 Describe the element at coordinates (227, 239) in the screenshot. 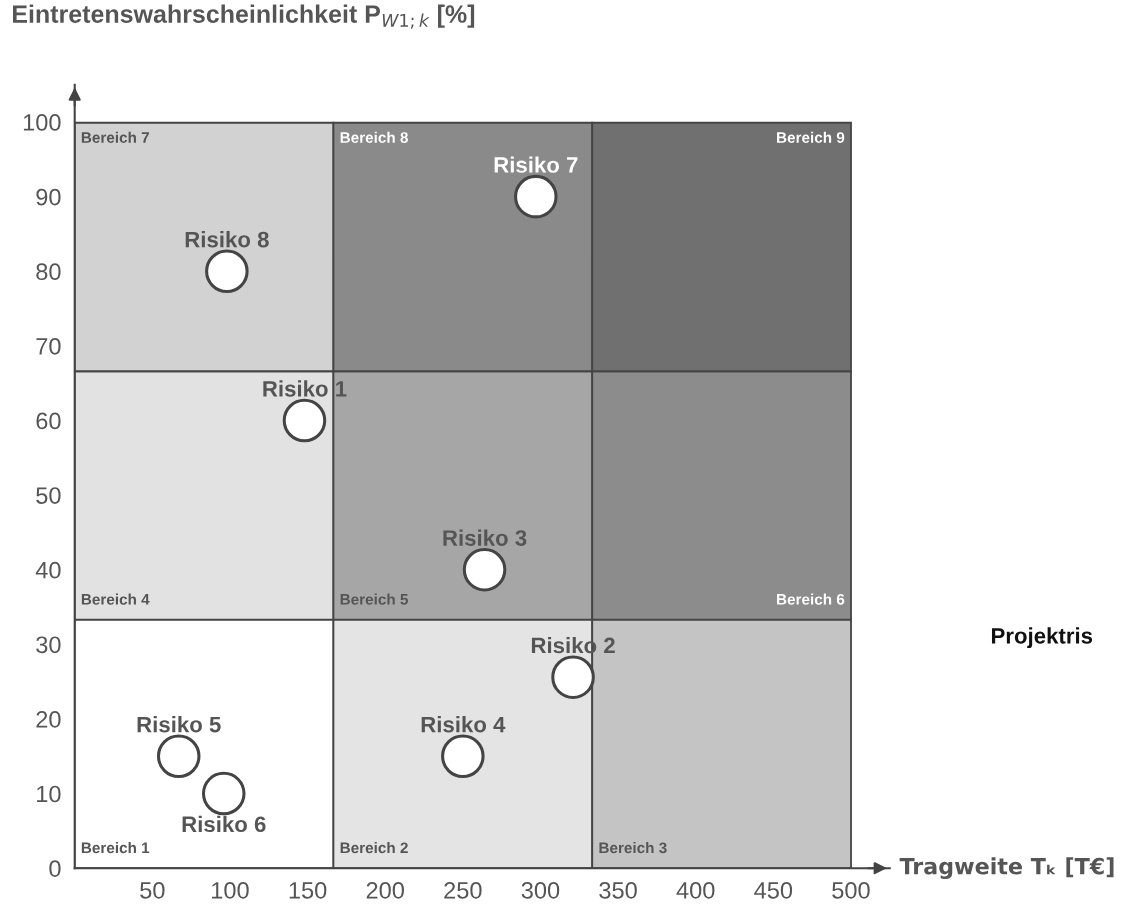

I see `data-label: Risiko 8` at that location.